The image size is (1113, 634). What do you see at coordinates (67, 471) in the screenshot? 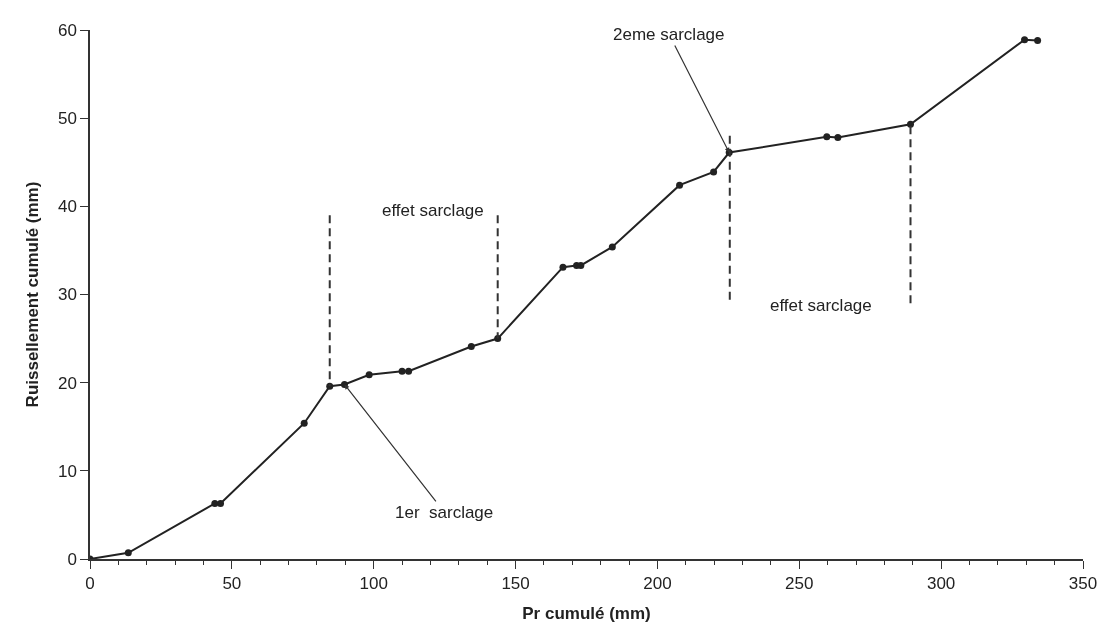
I see `y-tick-label: 10` at bounding box center [67, 471].